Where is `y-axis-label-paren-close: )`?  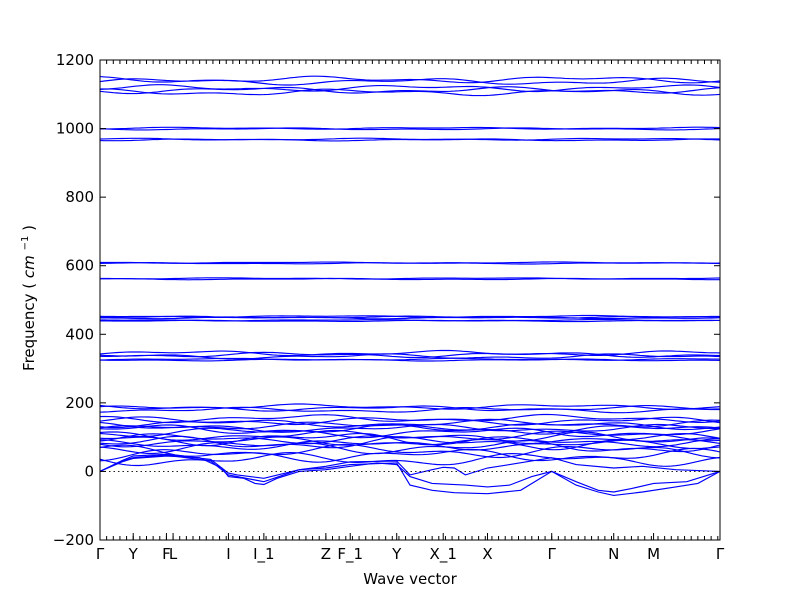 y-axis-label-paren-close: ) is located at coordinates (29, 228).